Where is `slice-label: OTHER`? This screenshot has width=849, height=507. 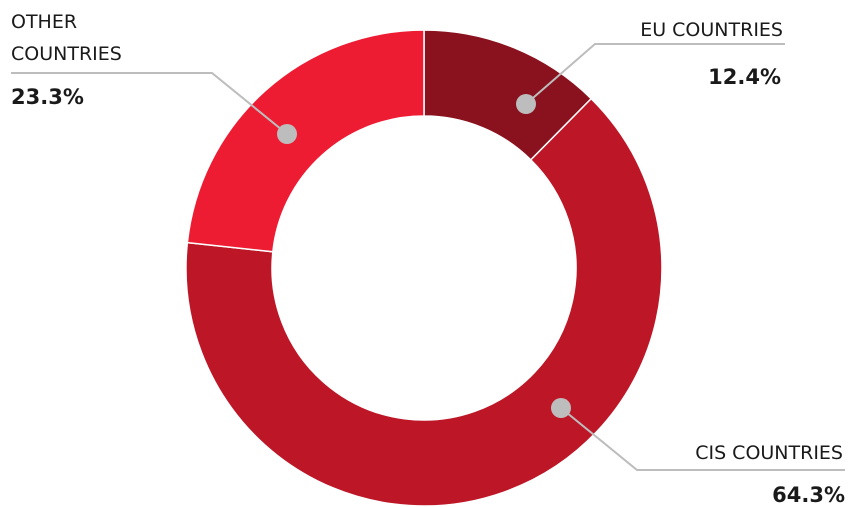
slice-label: OTHER is located at coordinates (44, 22).